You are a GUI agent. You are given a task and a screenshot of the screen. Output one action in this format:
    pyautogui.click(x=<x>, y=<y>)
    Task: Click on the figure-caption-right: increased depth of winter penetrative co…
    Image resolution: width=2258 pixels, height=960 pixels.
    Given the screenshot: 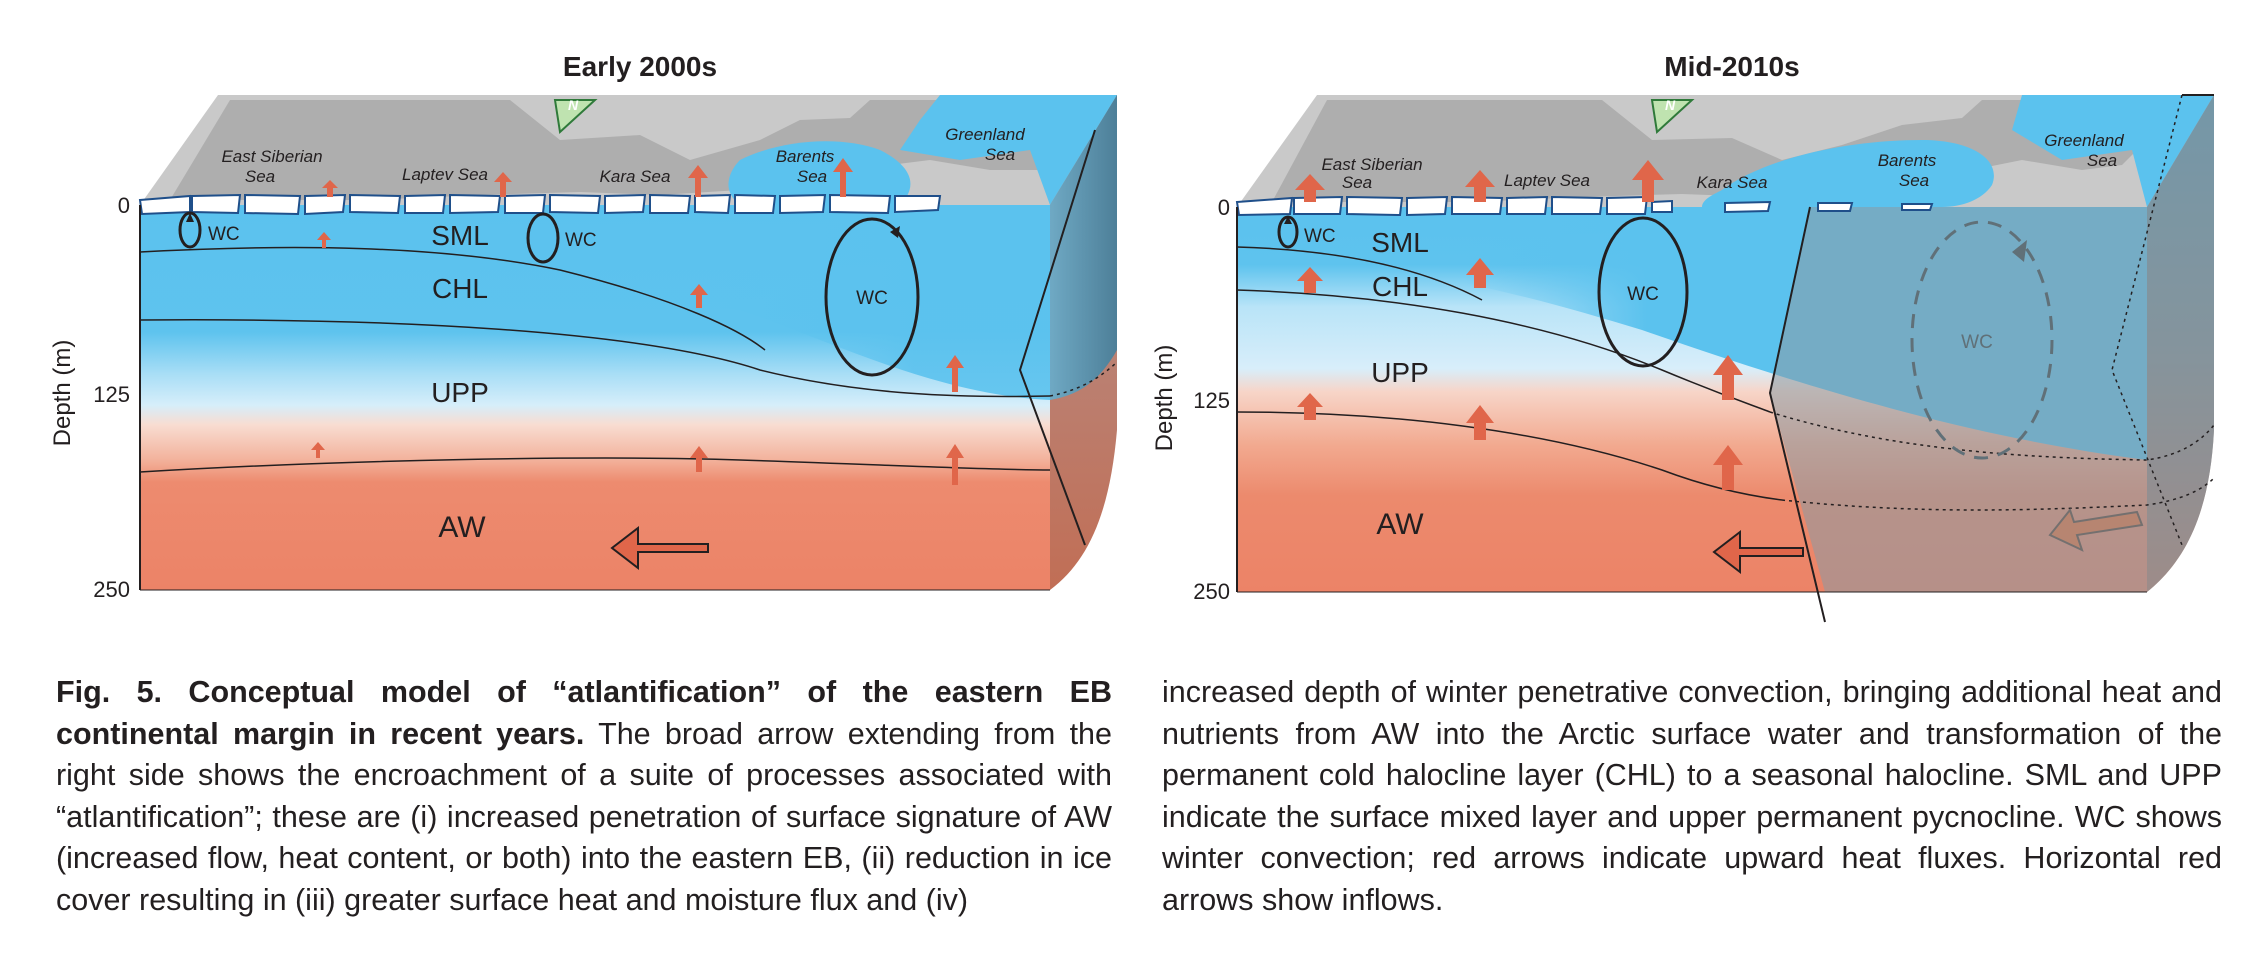 What is the action you would take?
    pyautogui.click(x=1692, y=796)
    